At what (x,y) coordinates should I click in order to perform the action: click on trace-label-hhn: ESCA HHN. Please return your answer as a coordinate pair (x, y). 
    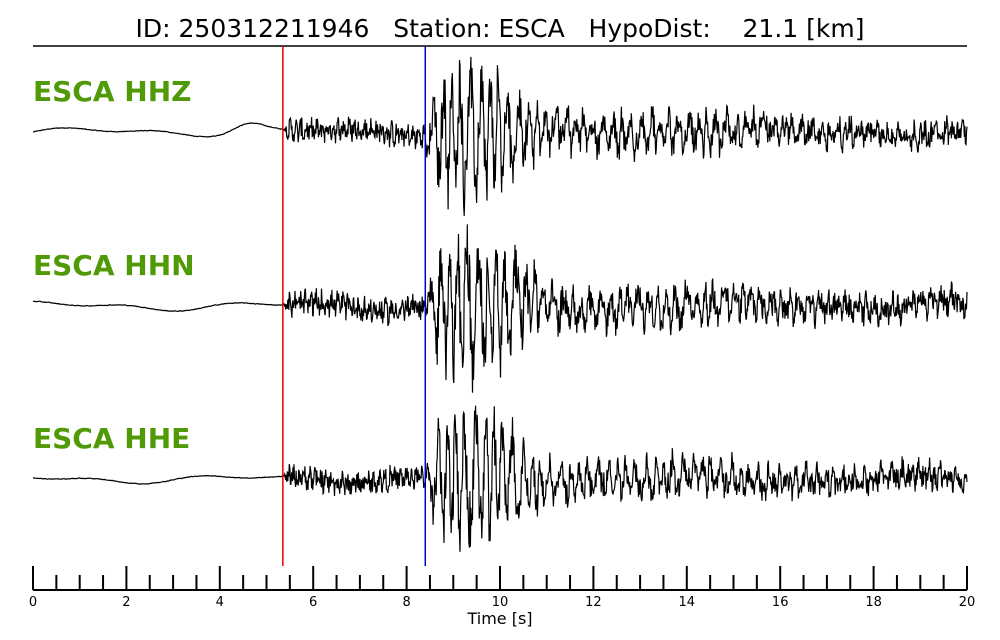
    Looking at the image, I should click on (114, 265).